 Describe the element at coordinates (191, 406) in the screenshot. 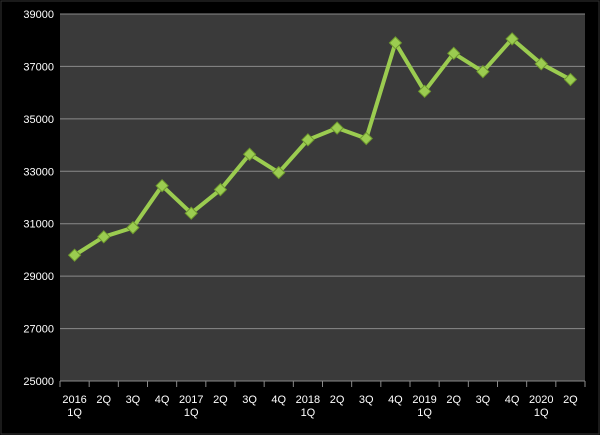

I see `x-tick-label: 2017 1Q` at that location.